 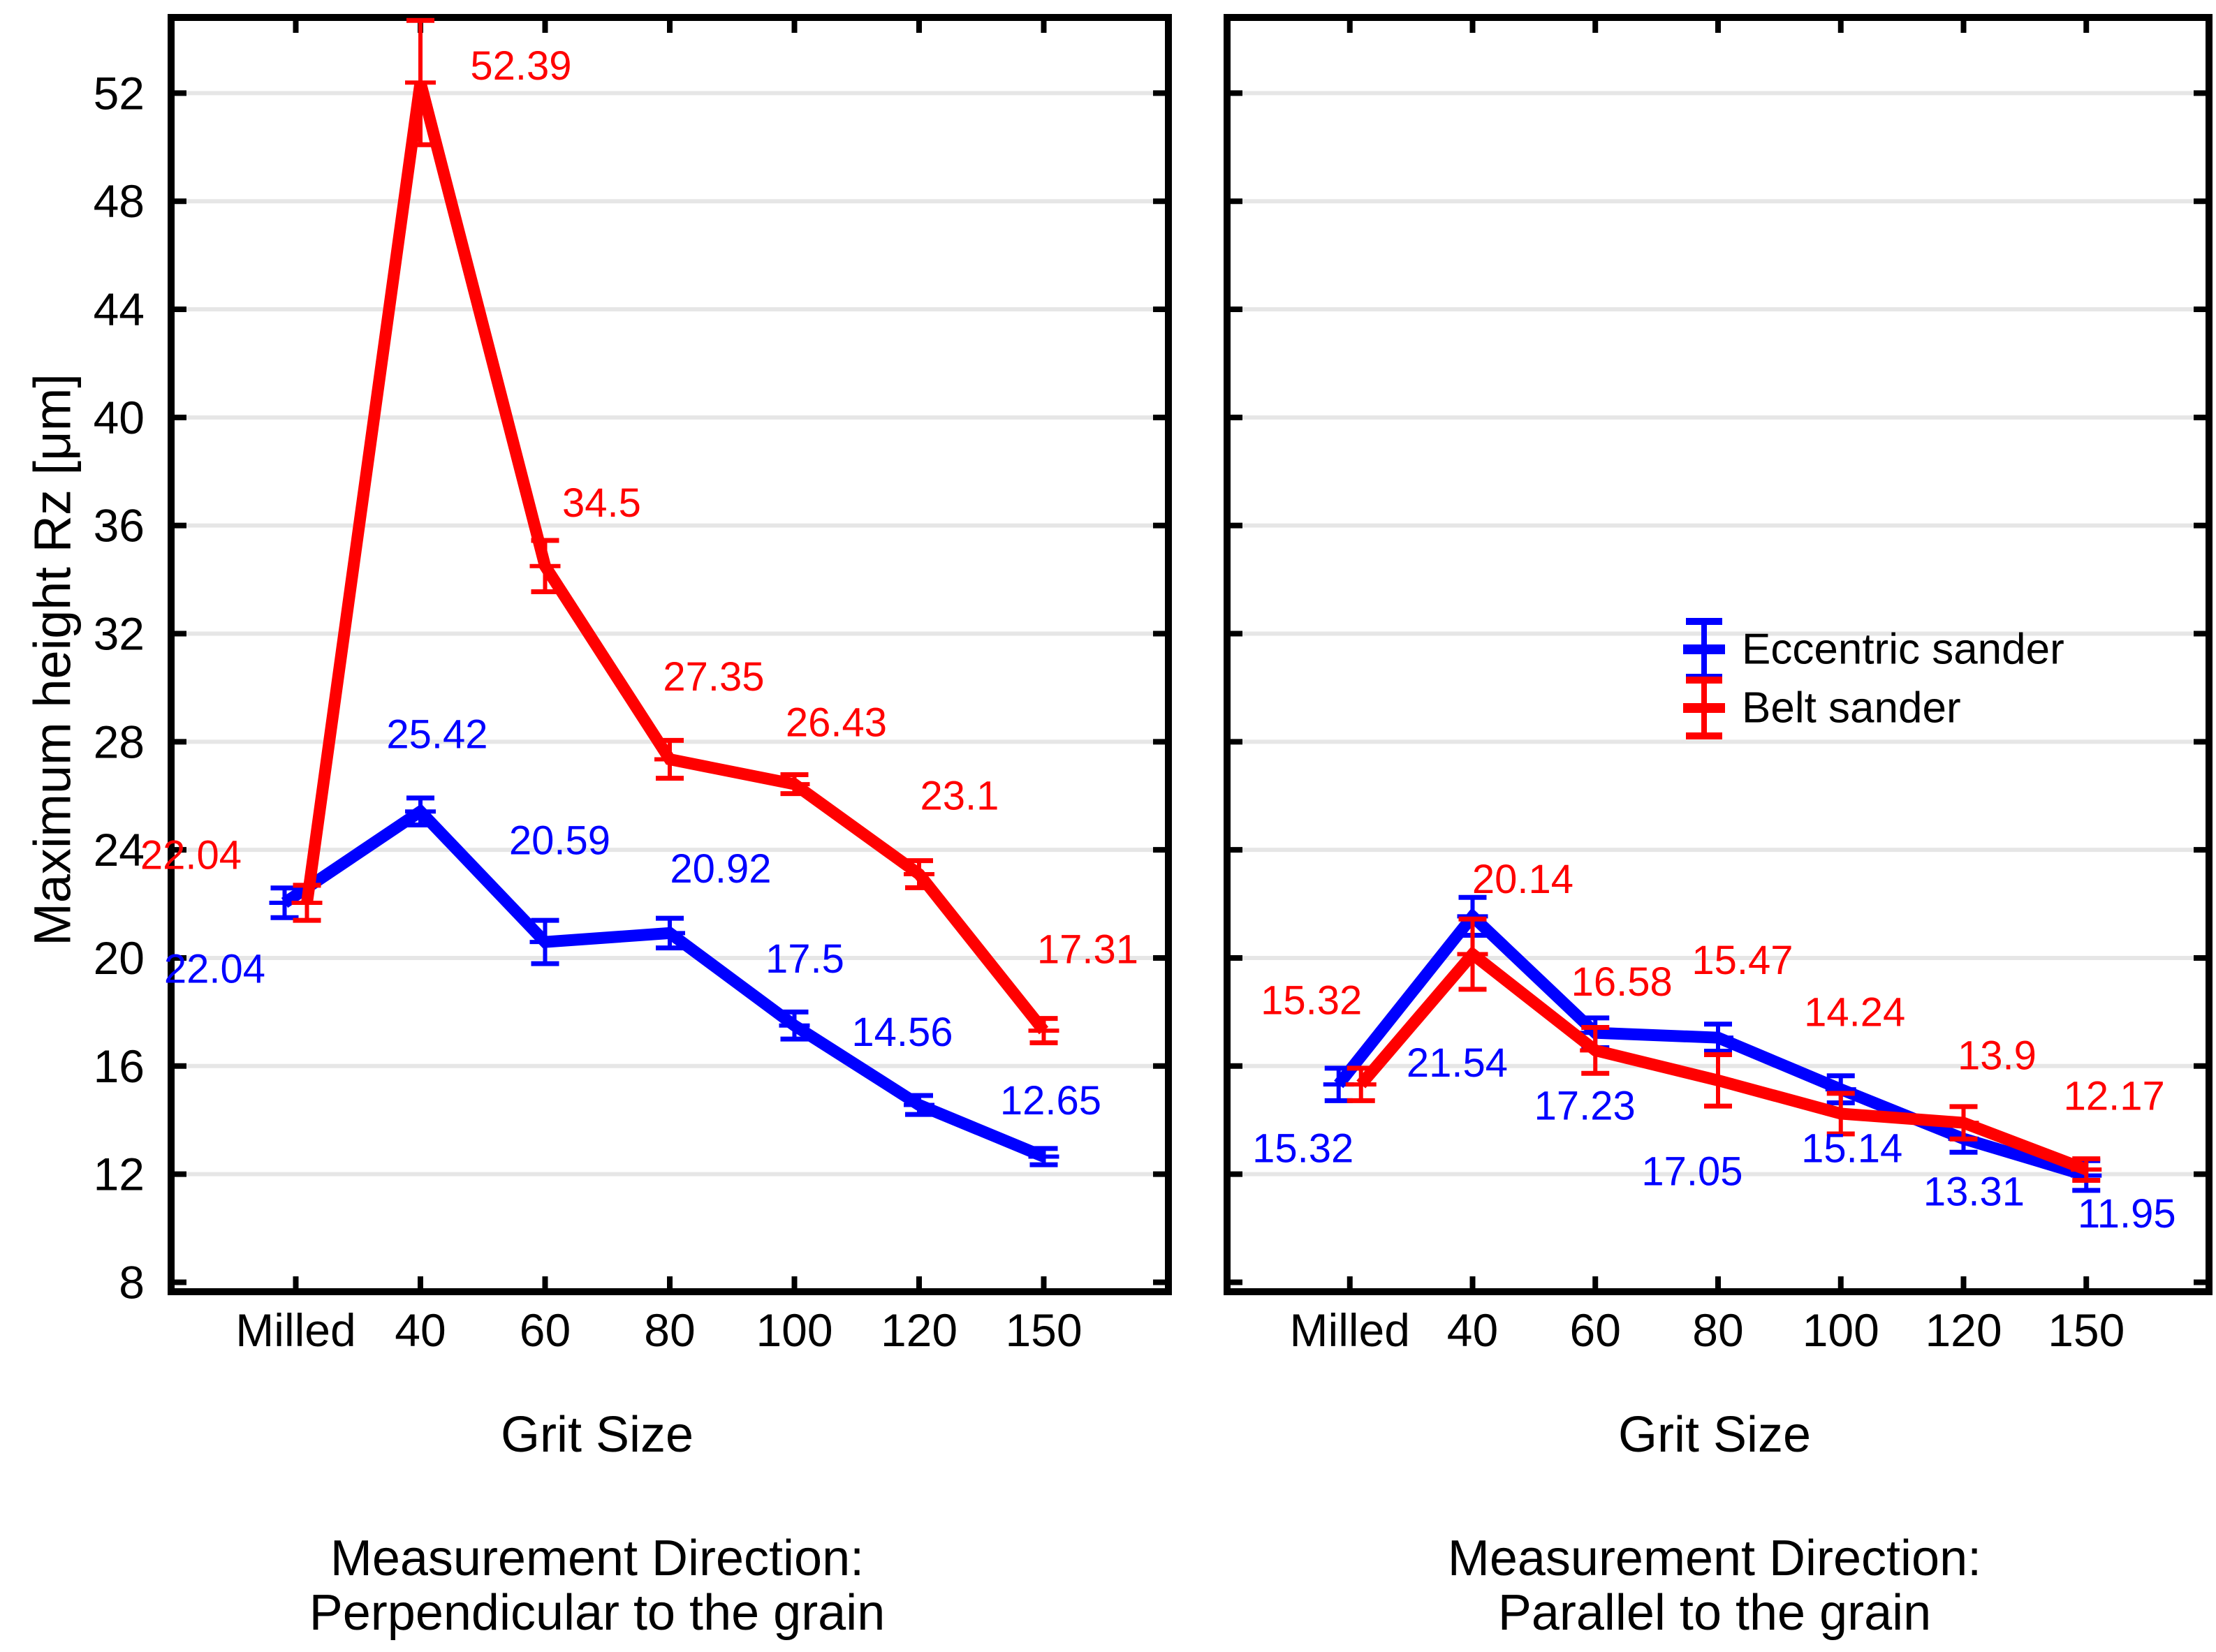 I want to click on data-point-label: 17.23, so click(x=1585, y=1106).